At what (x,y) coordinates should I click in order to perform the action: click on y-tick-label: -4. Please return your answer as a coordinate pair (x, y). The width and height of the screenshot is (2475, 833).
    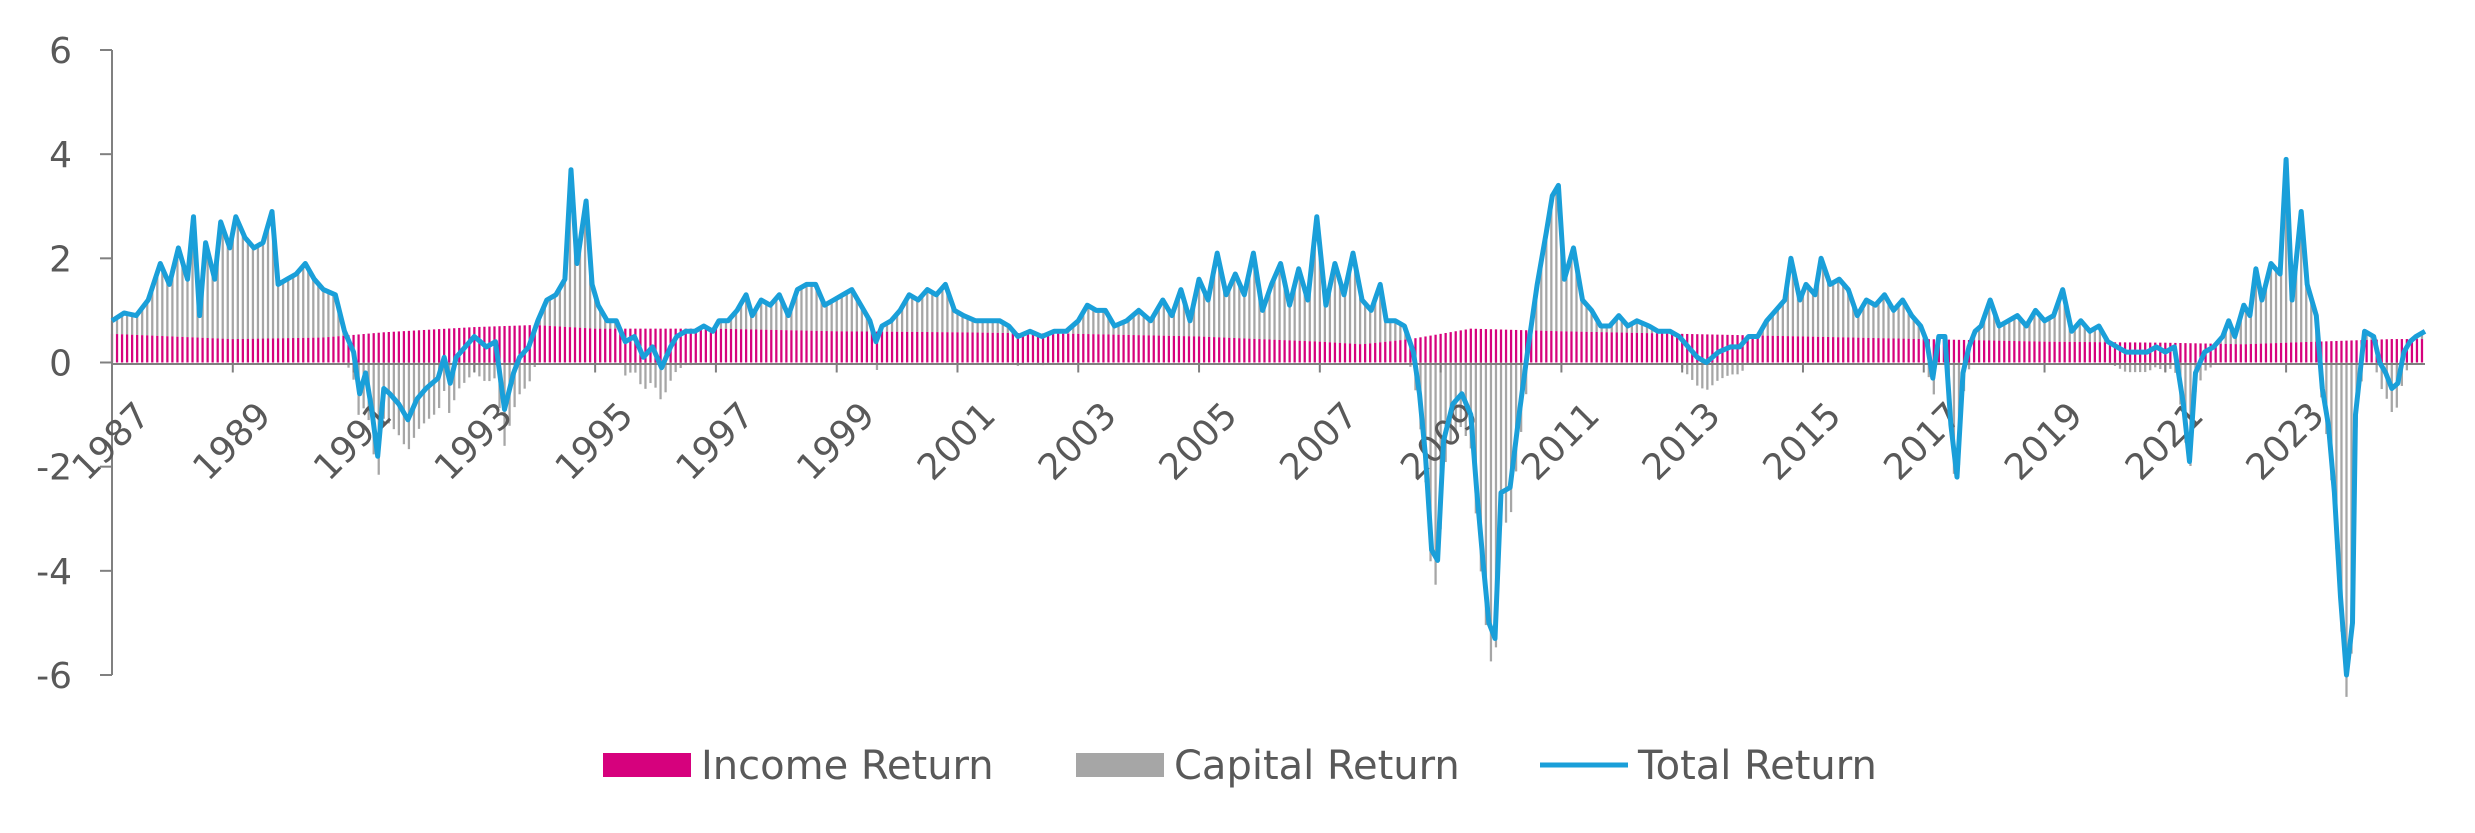
    Looking at the image, I should click on (54, 572).